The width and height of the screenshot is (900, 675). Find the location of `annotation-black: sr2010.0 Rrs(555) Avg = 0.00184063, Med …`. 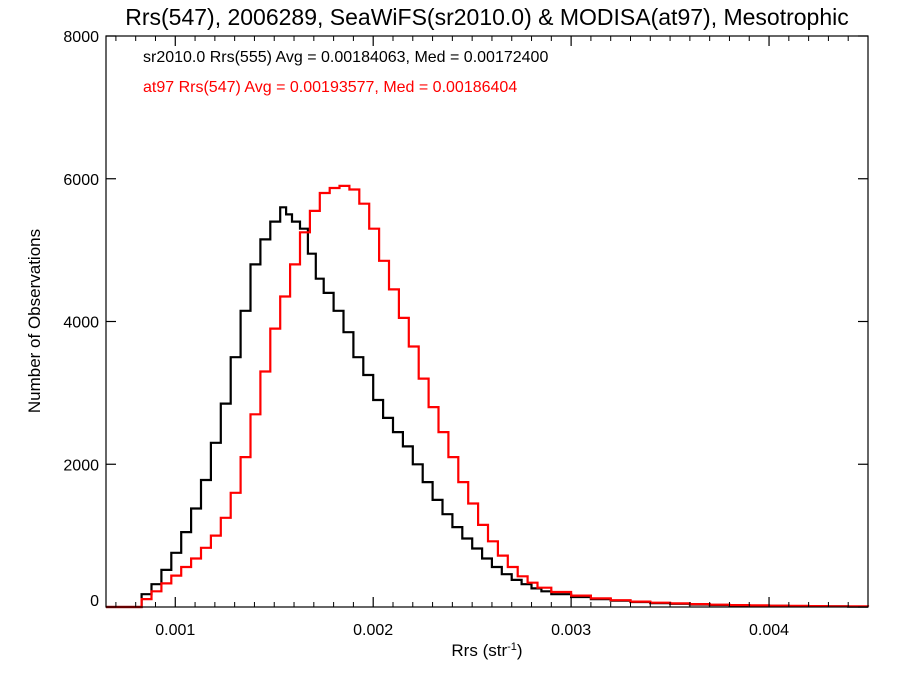

annotation-black: sr2010.0 Rrs(555) Avg = 0.00184063, Med … is located at coordinates (345, 57).